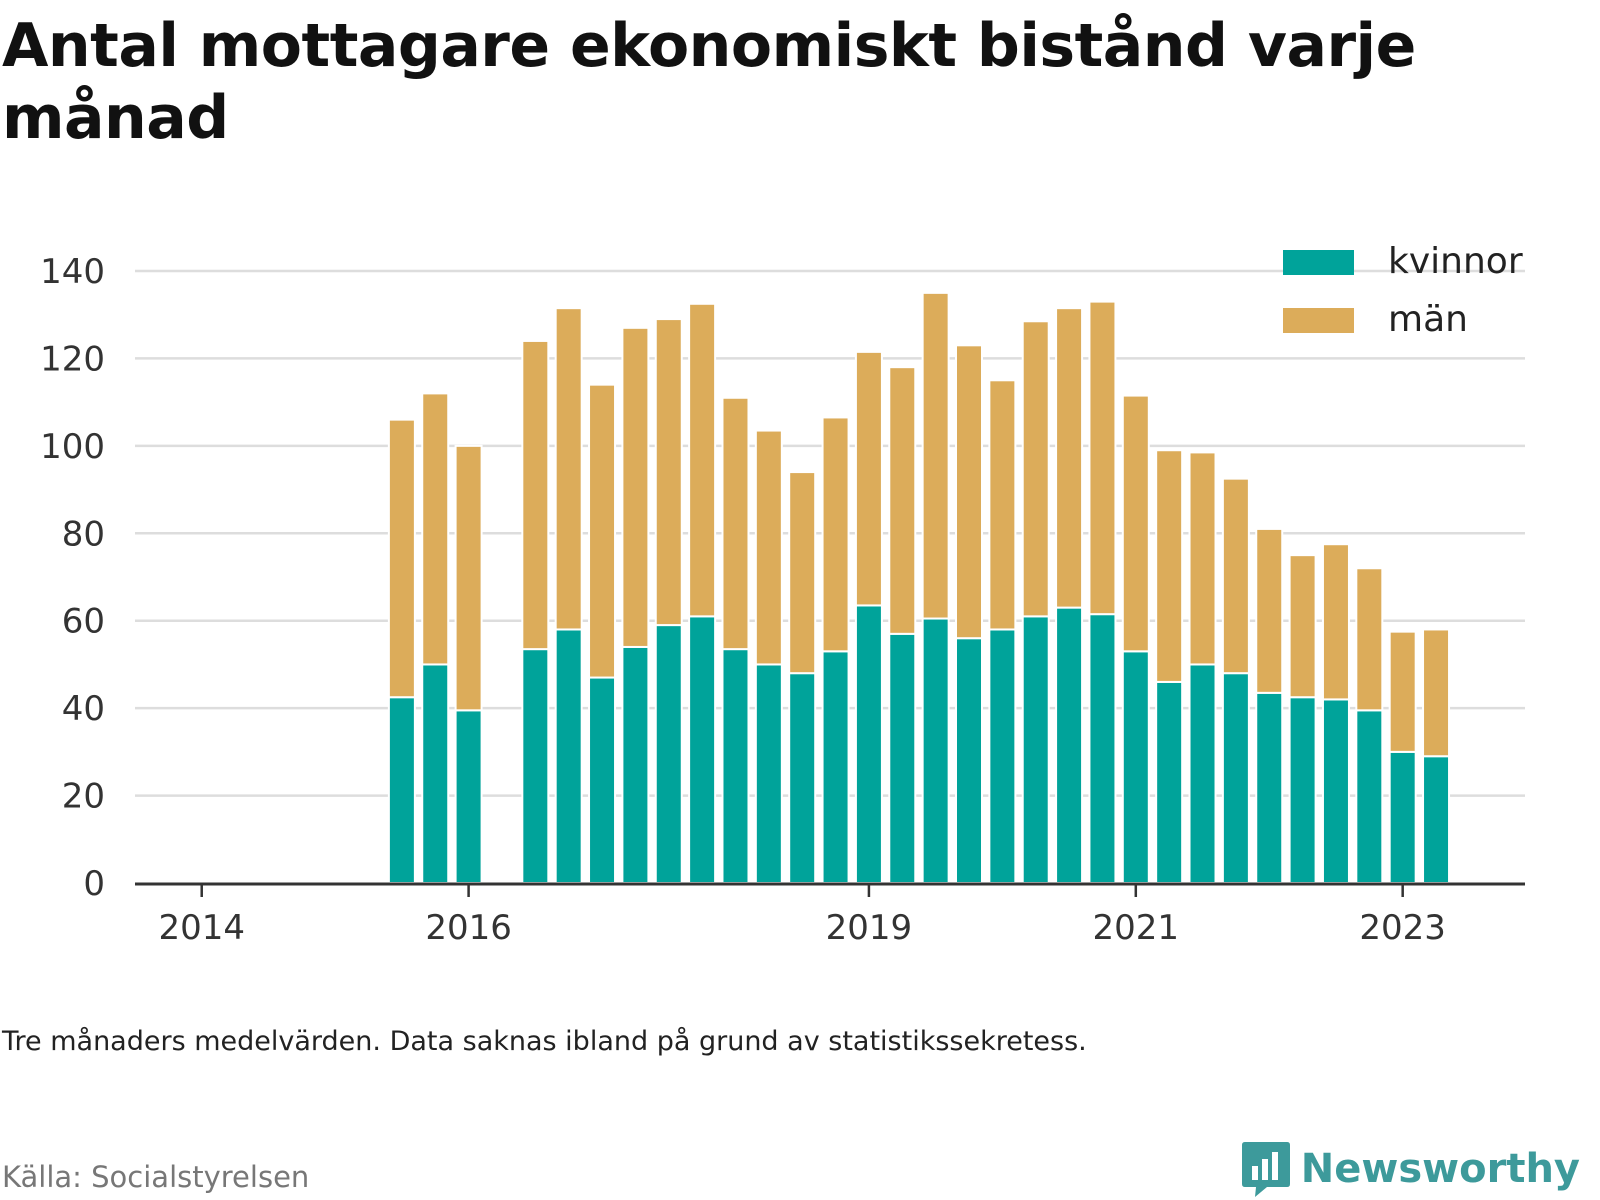  Describe the element at coordinates (83, 622) in the screenshot. I see `y-tick-label: 60` at that location.